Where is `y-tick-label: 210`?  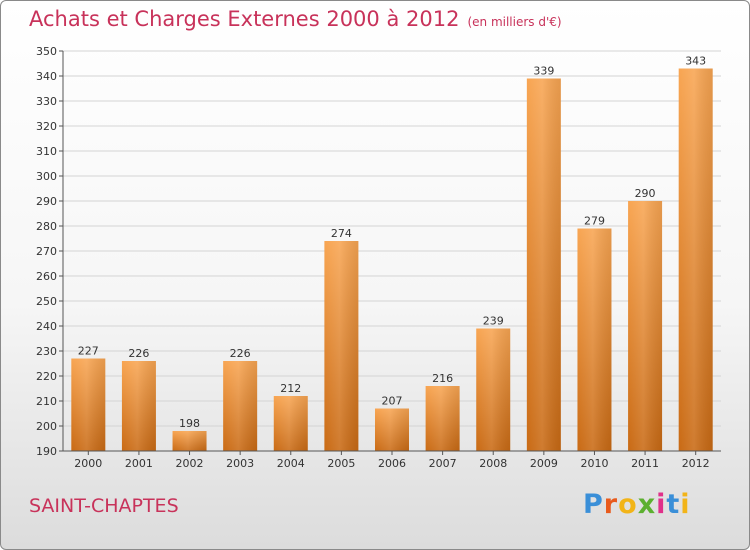 y-tick-label: 210 is located at coordinates (46, 401).